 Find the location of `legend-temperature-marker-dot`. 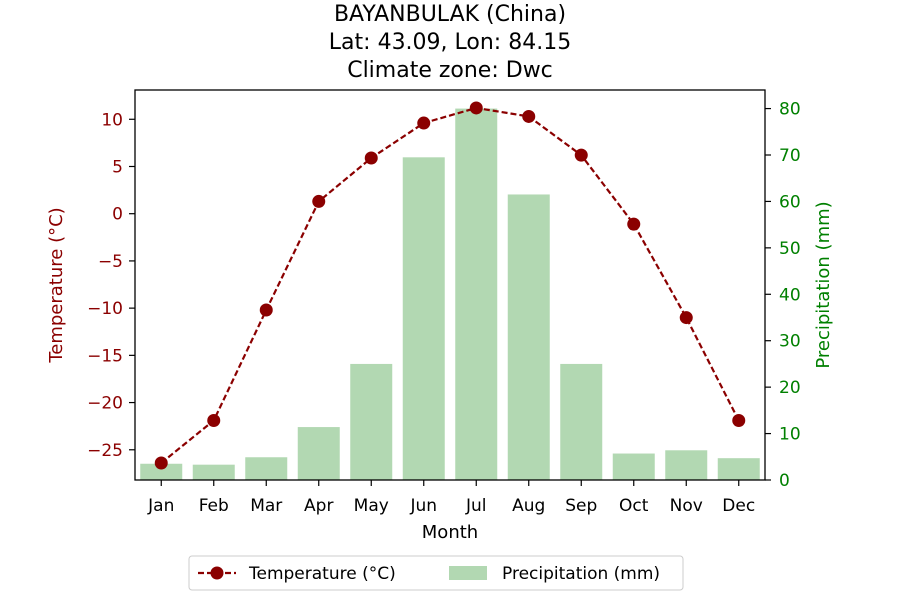

legend-temperature-marker-dot is located at coordinates (217, 573).